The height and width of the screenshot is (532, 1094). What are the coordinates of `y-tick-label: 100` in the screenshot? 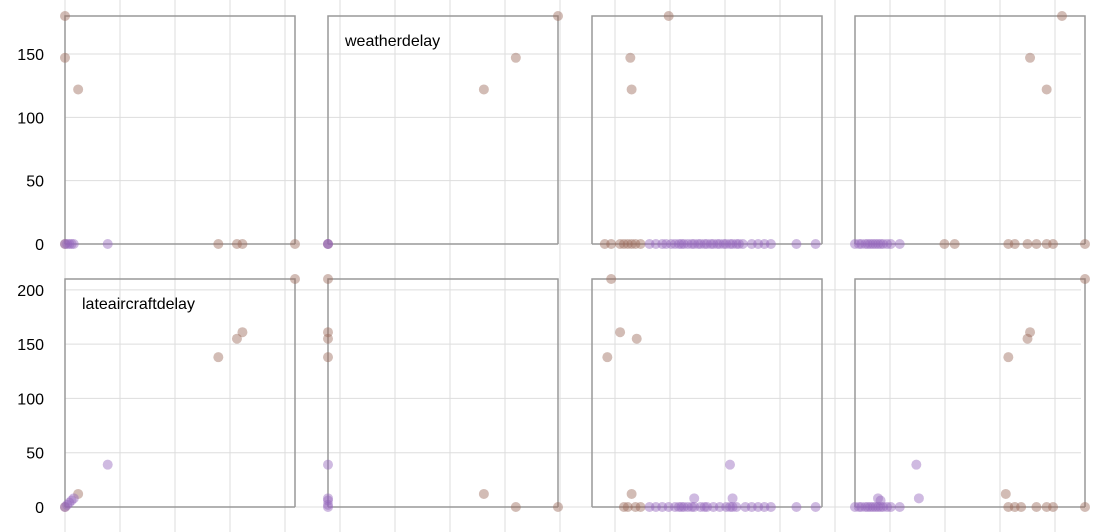 It's located at (30, 118).